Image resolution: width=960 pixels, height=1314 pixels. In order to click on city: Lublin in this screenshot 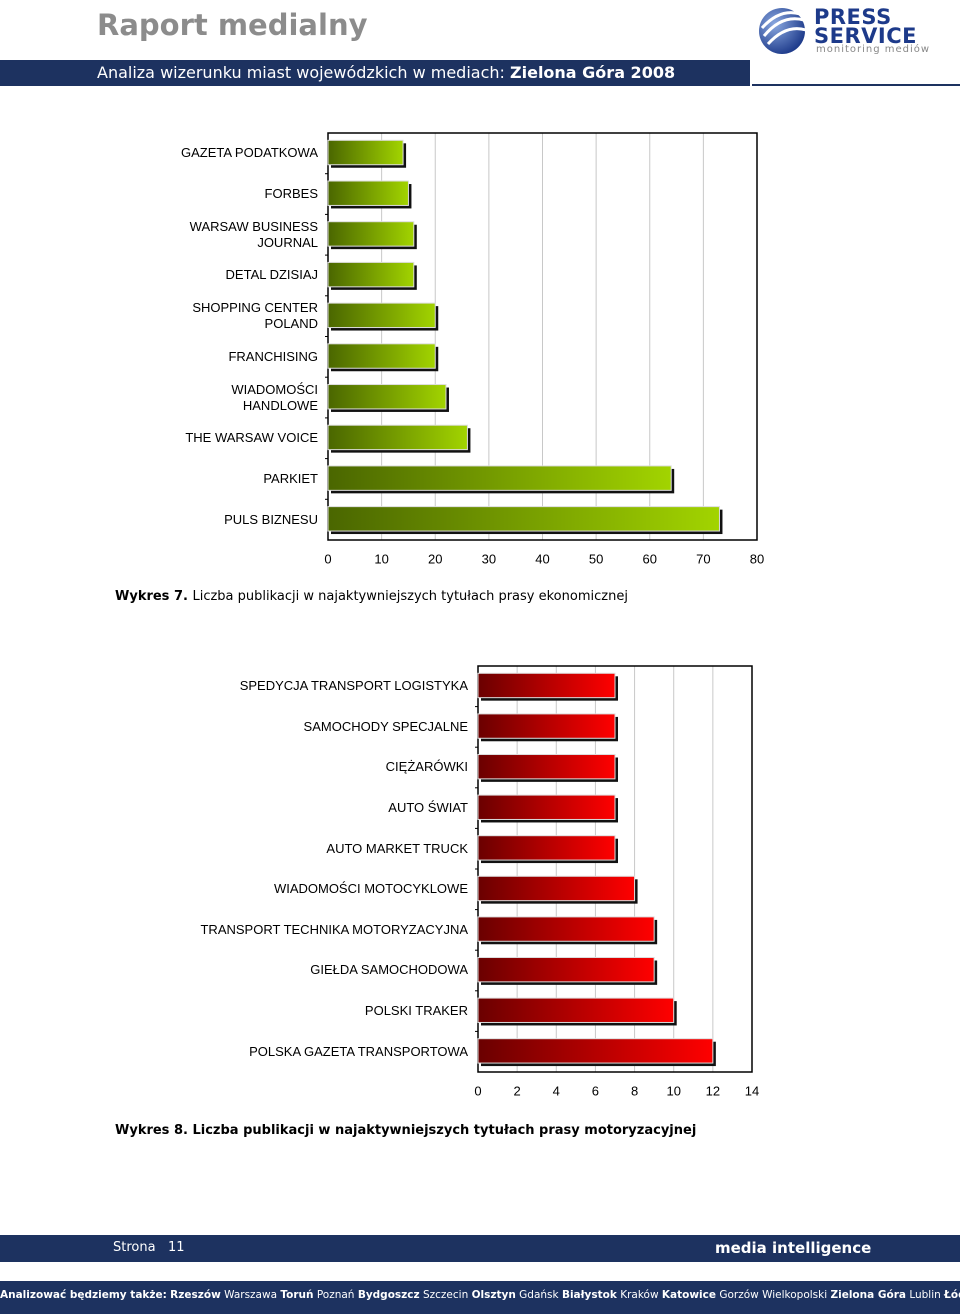, I will do `click(925, 1295)`.